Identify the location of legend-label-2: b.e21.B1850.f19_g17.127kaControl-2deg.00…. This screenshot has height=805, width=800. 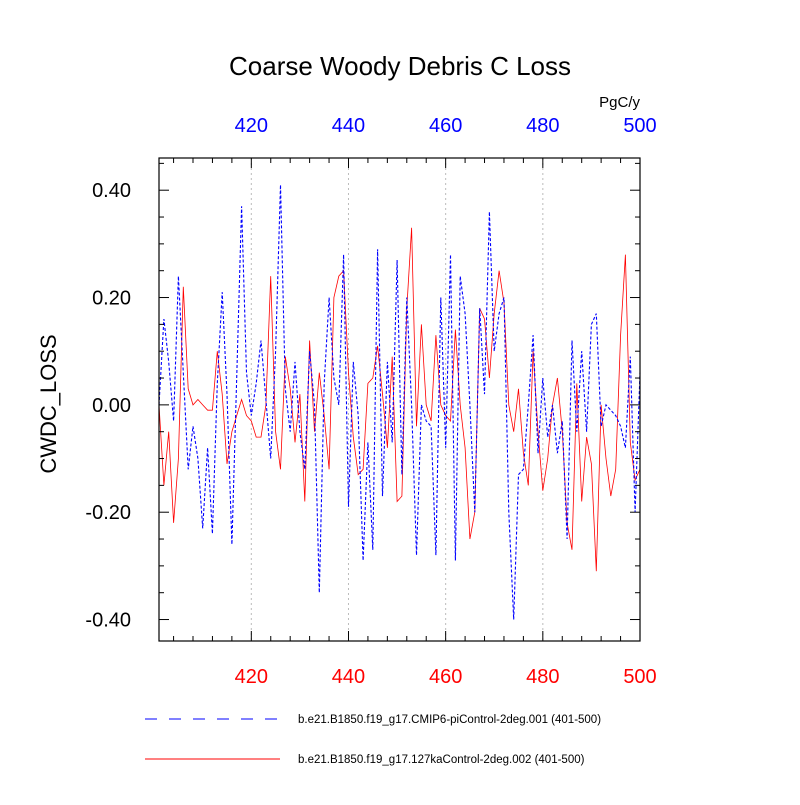
(441, 760).